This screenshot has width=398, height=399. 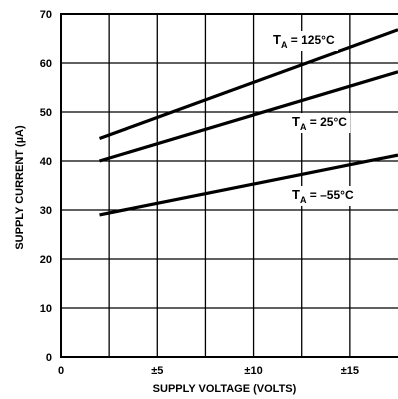 I want to click on series-label-2: TA = –55°C, so click(x=323, y=196).